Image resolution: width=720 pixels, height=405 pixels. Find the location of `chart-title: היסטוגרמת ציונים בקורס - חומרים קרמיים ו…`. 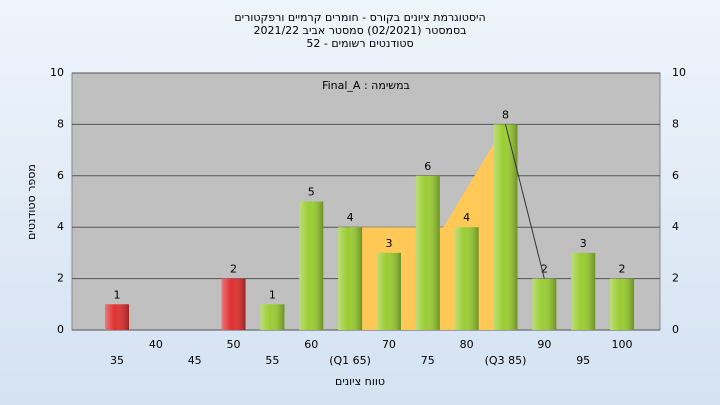

chart-title: היסטוגרמת ציונים בקורס - חומרים קרמיים ו… is located at coordinates (359, 17).